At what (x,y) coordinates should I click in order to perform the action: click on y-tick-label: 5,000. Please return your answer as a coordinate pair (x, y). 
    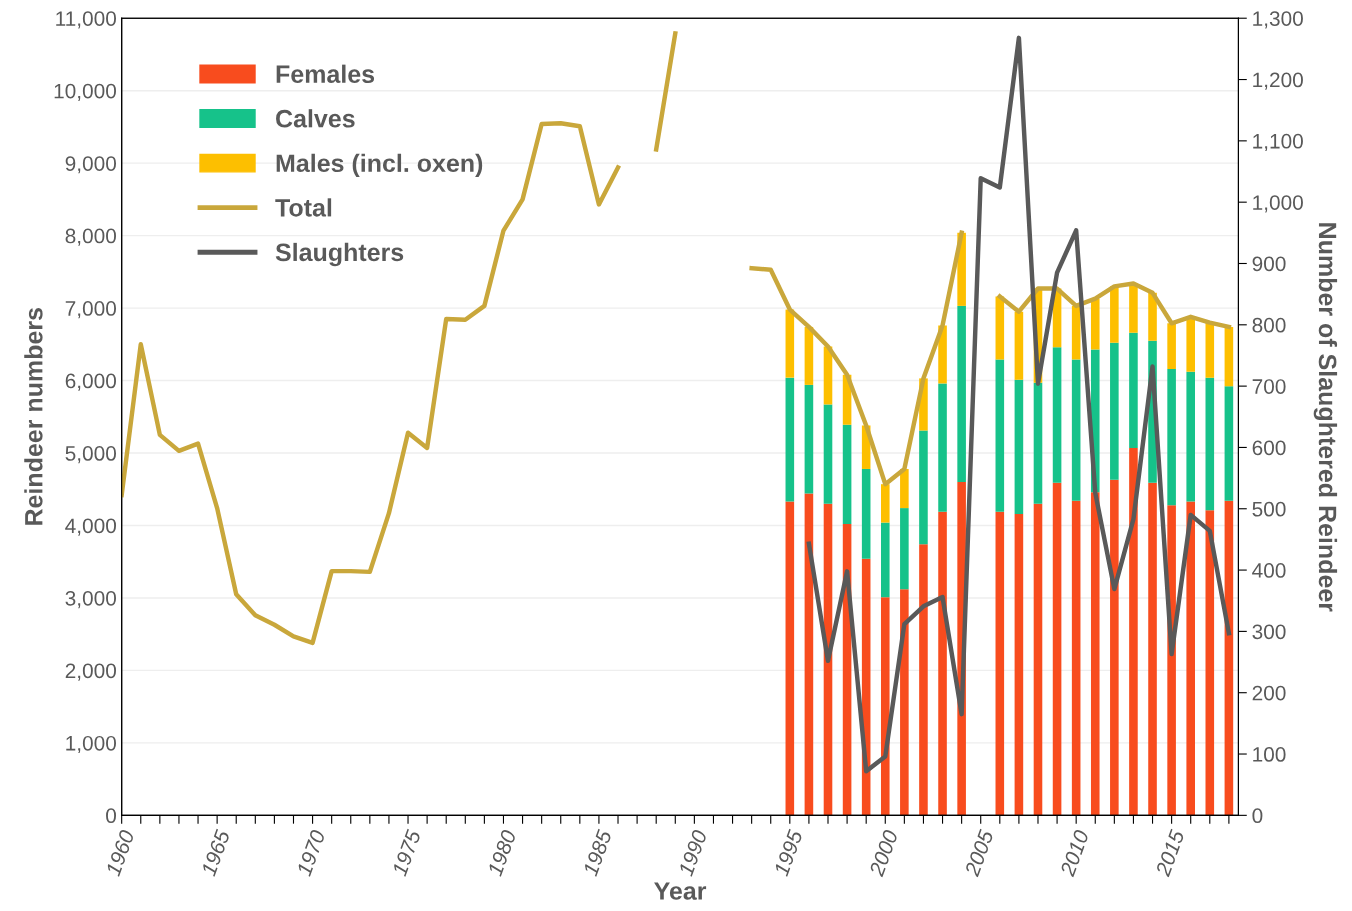
    Looking at the image, I should click on (91, 455).